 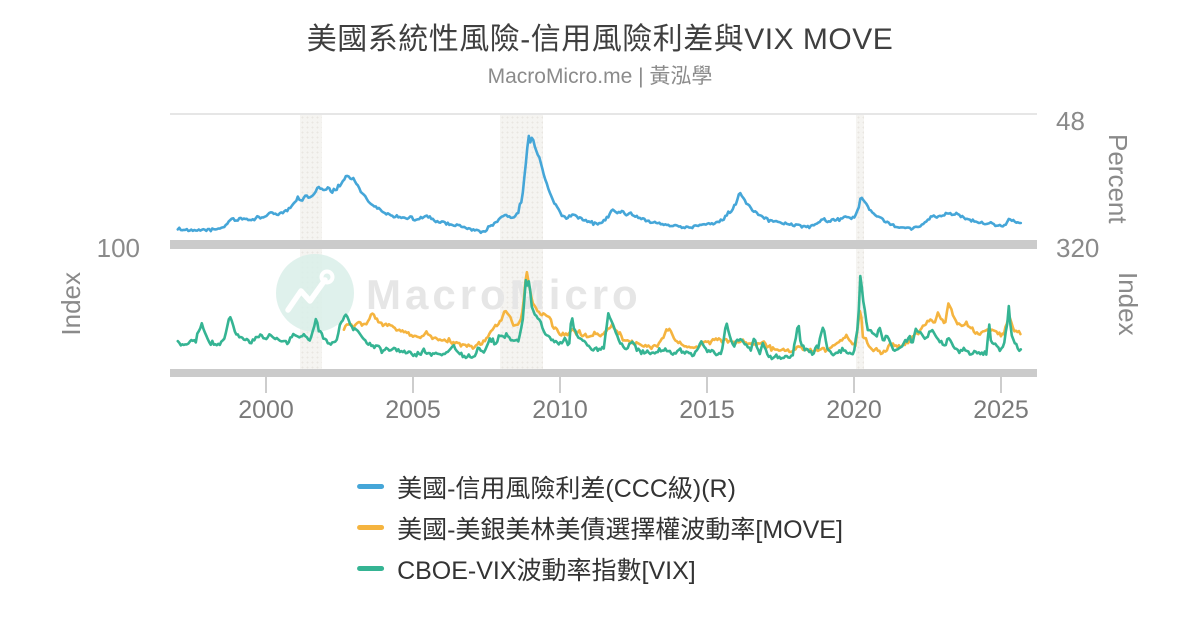 What do you see at coordinates (1128, 304) in the screenshot?
I see `y-axis-title-index-right: Index` at bounding box center [1128, 304].